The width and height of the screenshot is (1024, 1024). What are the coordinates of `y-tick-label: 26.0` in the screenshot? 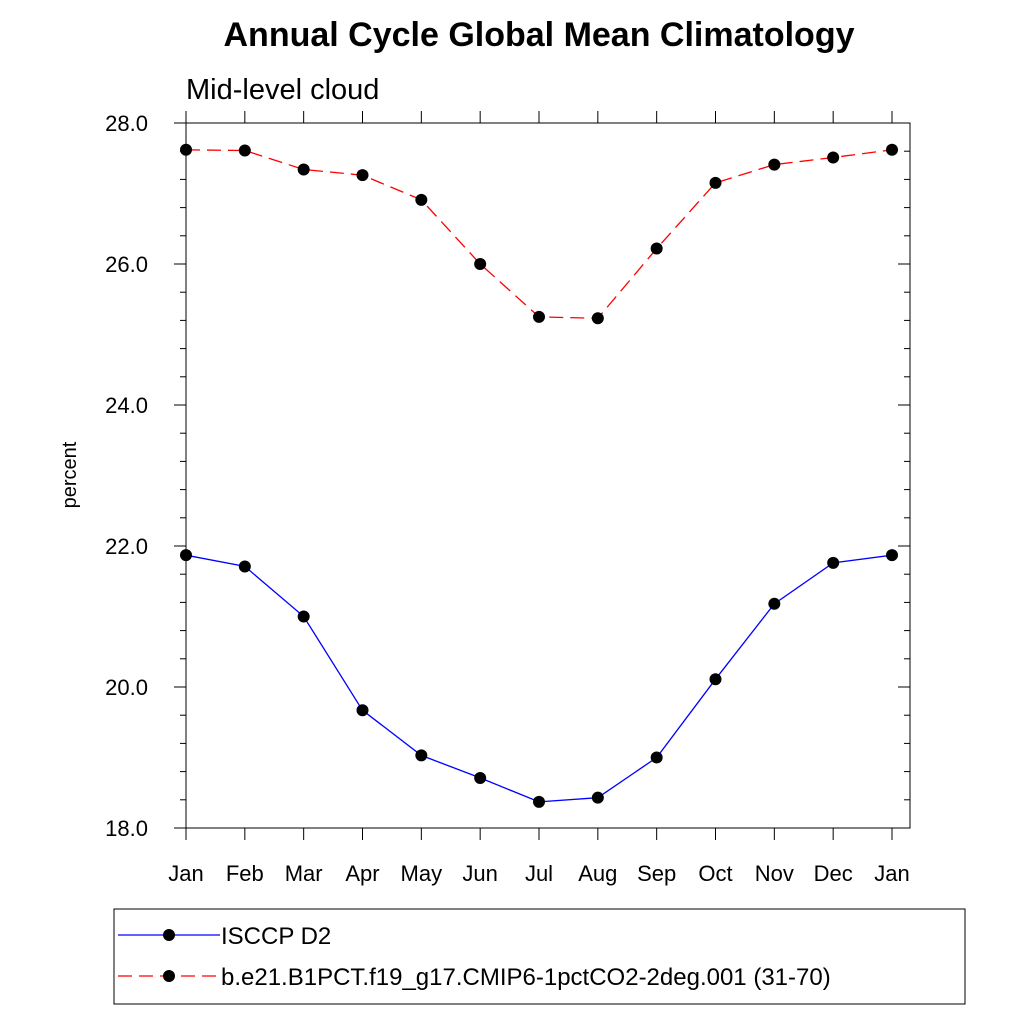 It's located at (126, 264).